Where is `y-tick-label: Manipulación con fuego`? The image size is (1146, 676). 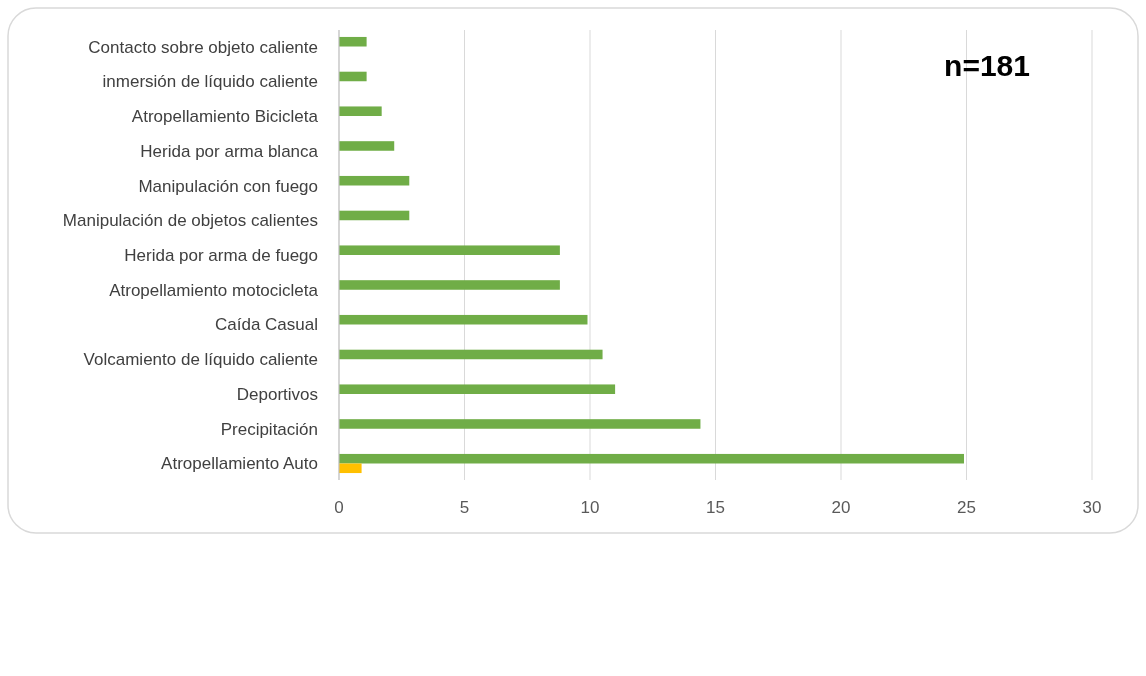 y-tick-label: Manipulación con fuego is located at coordinates (228, 186).